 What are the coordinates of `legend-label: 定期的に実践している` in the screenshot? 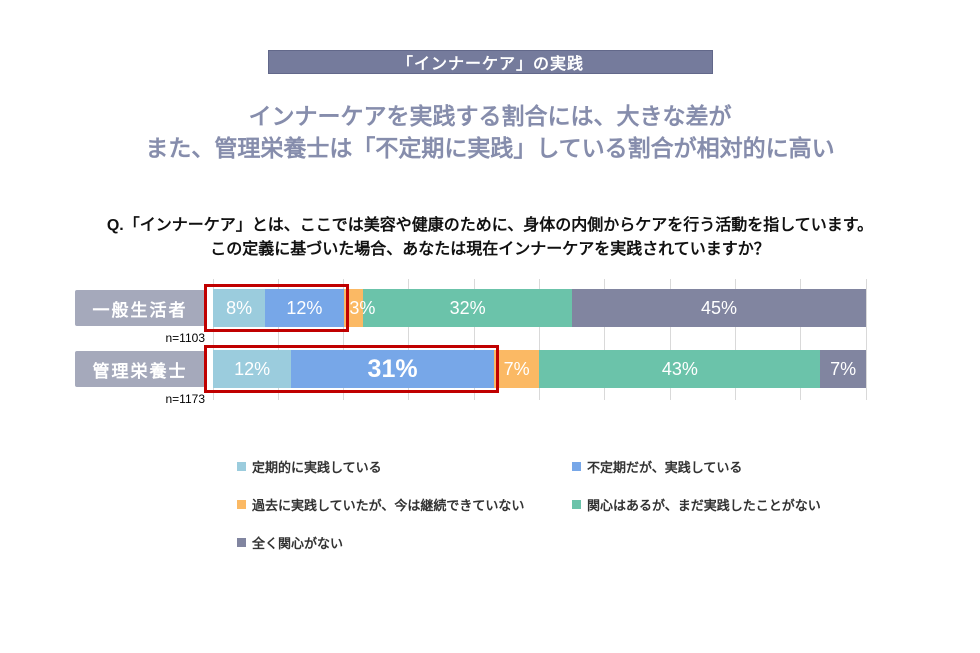 It's located at (317, 467).